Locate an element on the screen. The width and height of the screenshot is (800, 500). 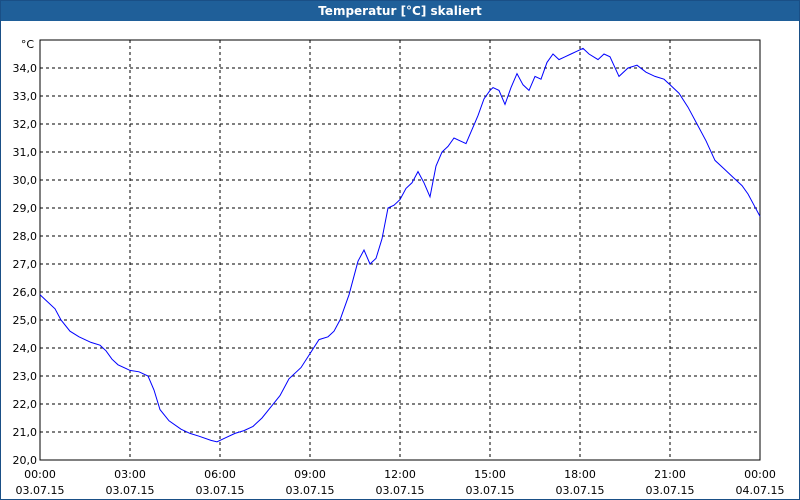
y-tick-label: 23,0 is located at coordinates (25, 376).